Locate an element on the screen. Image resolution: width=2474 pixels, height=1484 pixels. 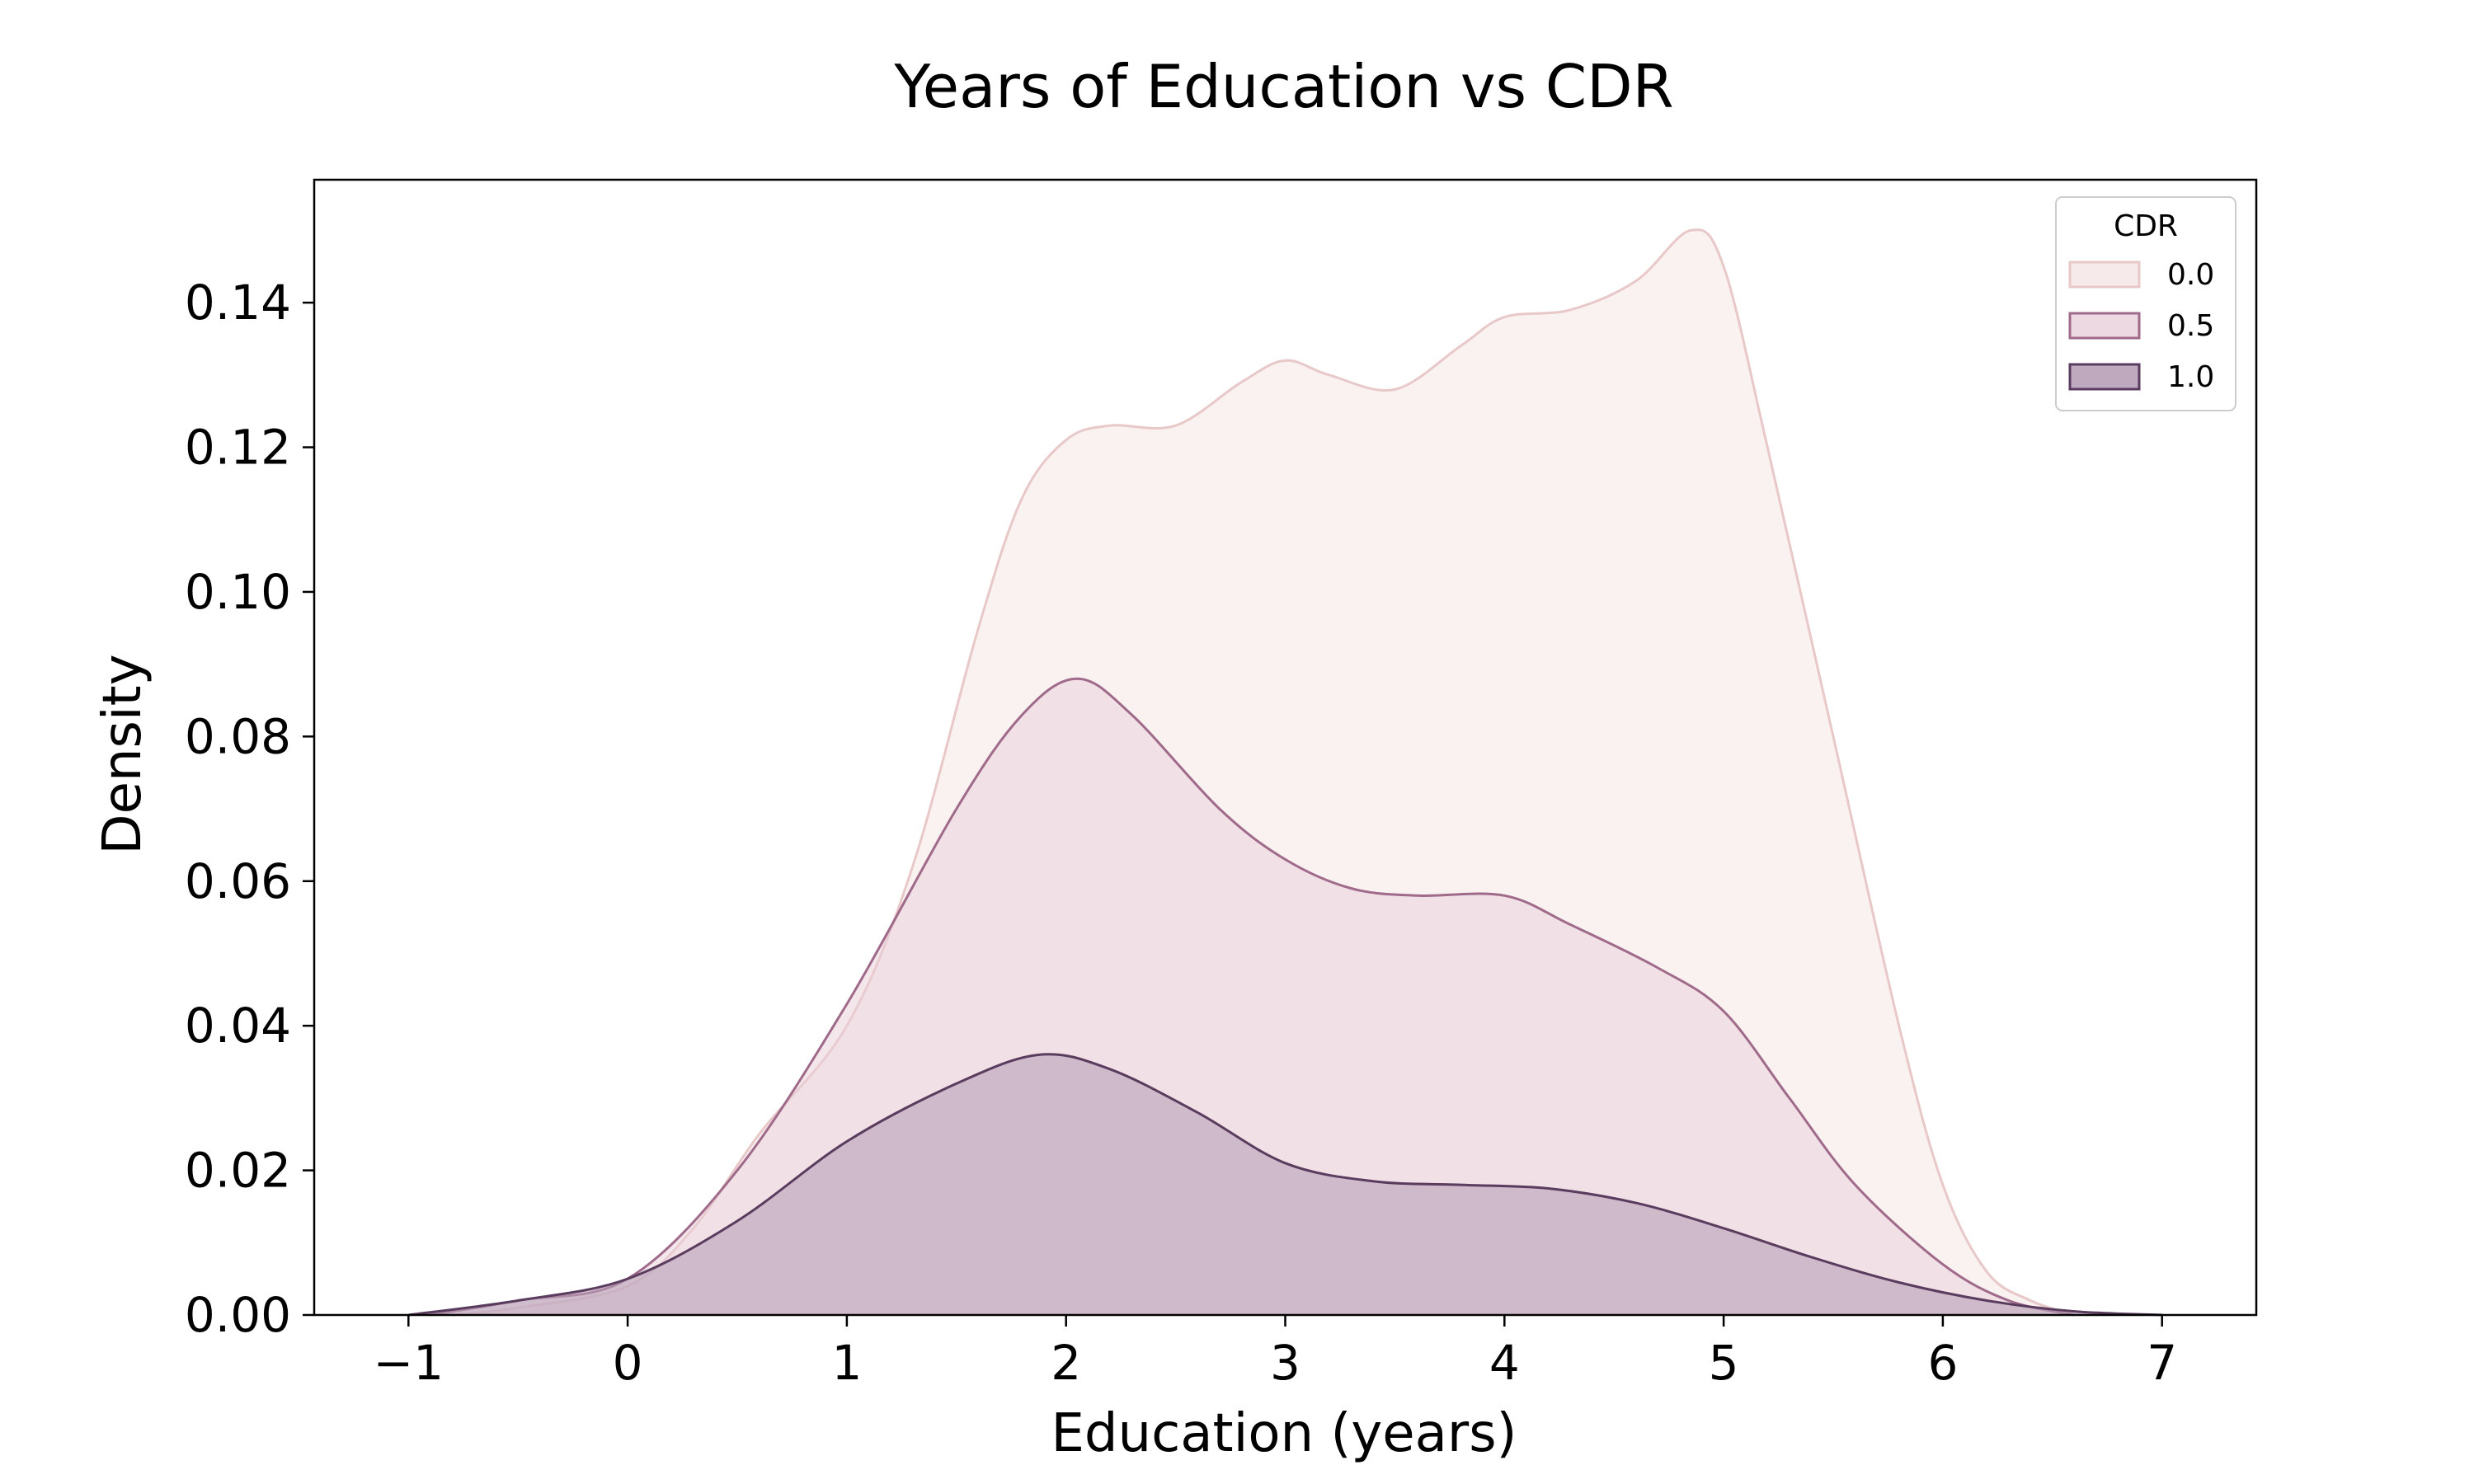
x-tick-label: 5 is located at coordinates (1724, 1363).